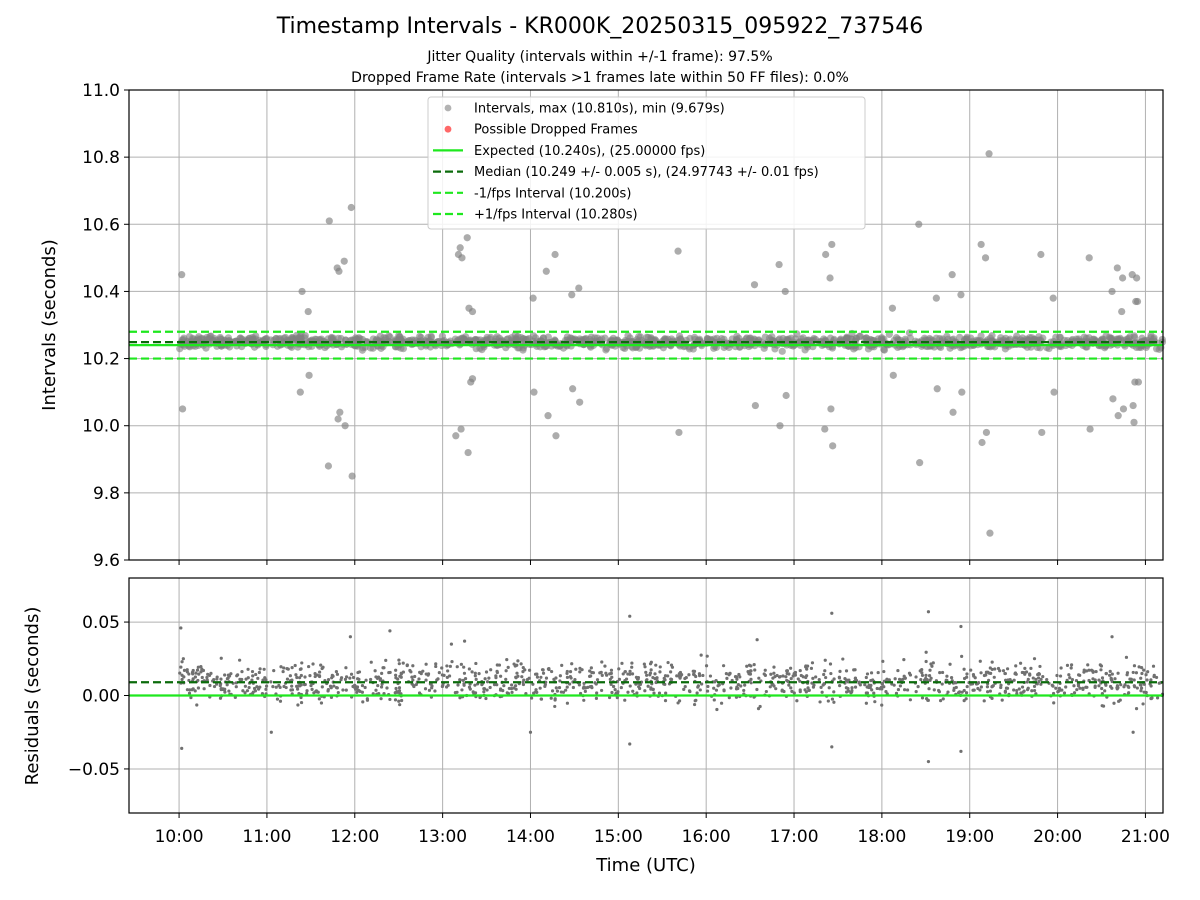  I want to click on x-tick-label: 16:00, so click(706, 837).